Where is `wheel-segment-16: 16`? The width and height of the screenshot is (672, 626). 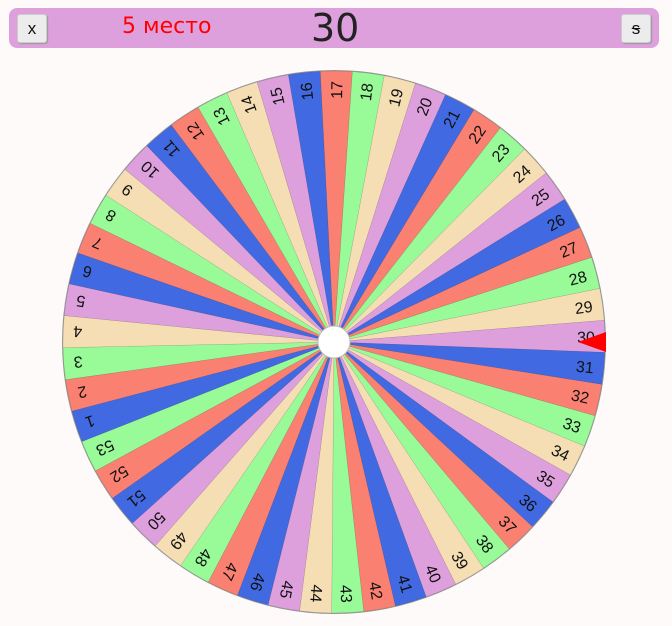
wheel-segment-16: 16 is located at coordinates (311, 207).